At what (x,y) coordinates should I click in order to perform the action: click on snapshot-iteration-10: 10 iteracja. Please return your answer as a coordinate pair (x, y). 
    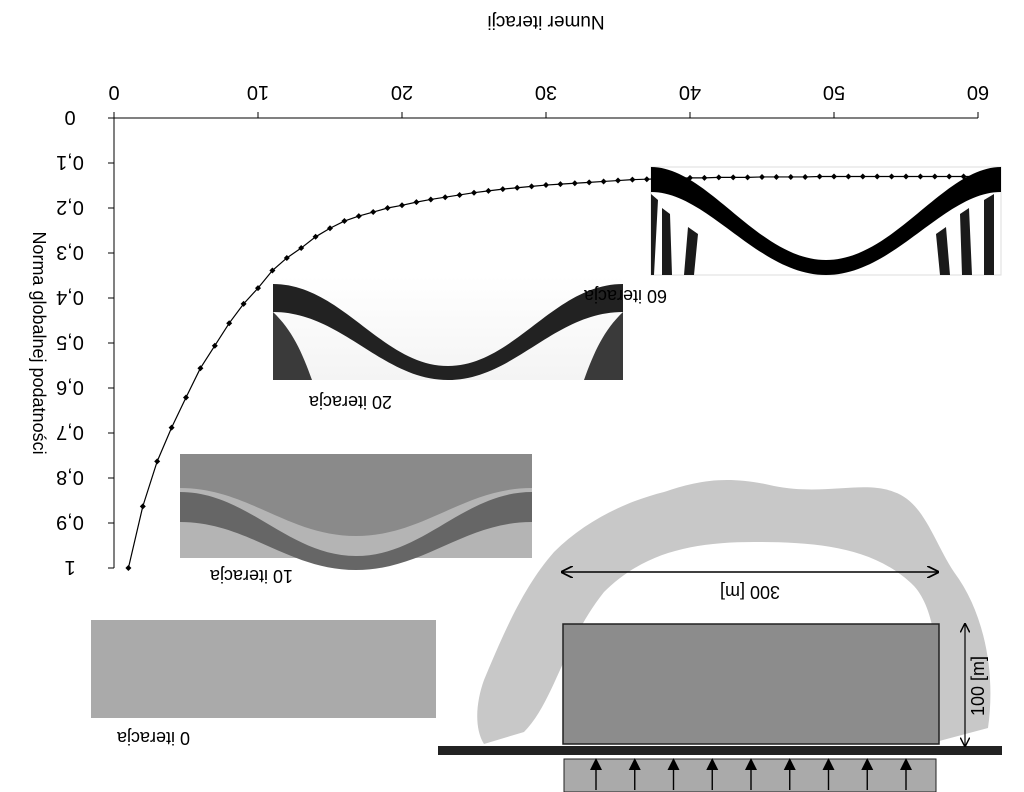
    Looking at the image, I should click on (356, 520).